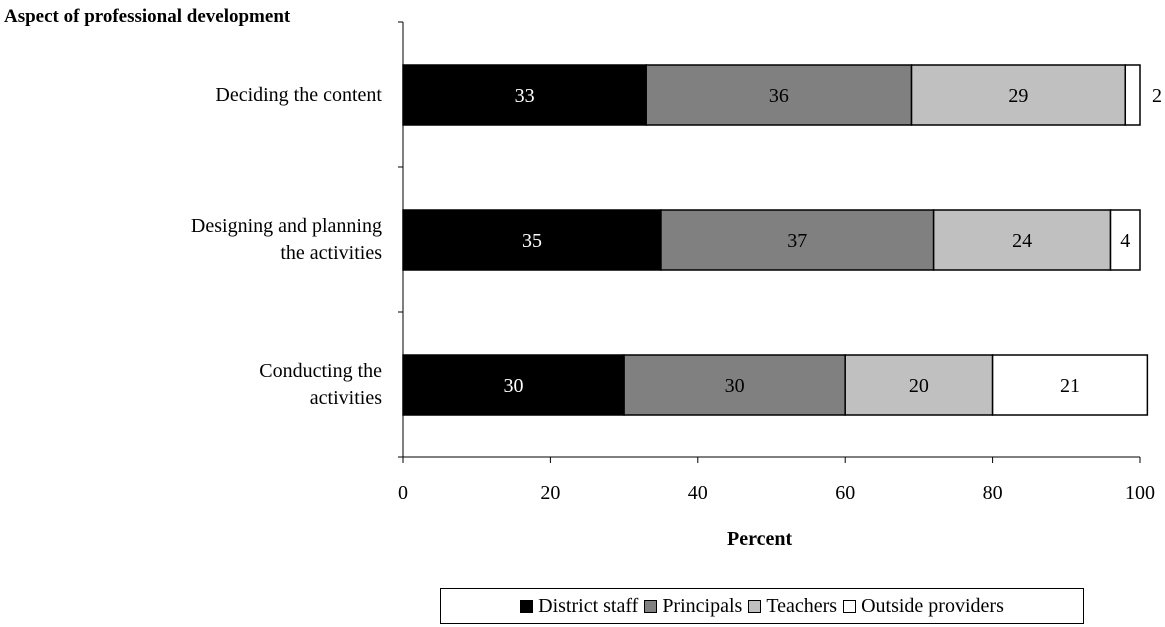  I want to click on data-label-1-1: 37, so click(797, 241).